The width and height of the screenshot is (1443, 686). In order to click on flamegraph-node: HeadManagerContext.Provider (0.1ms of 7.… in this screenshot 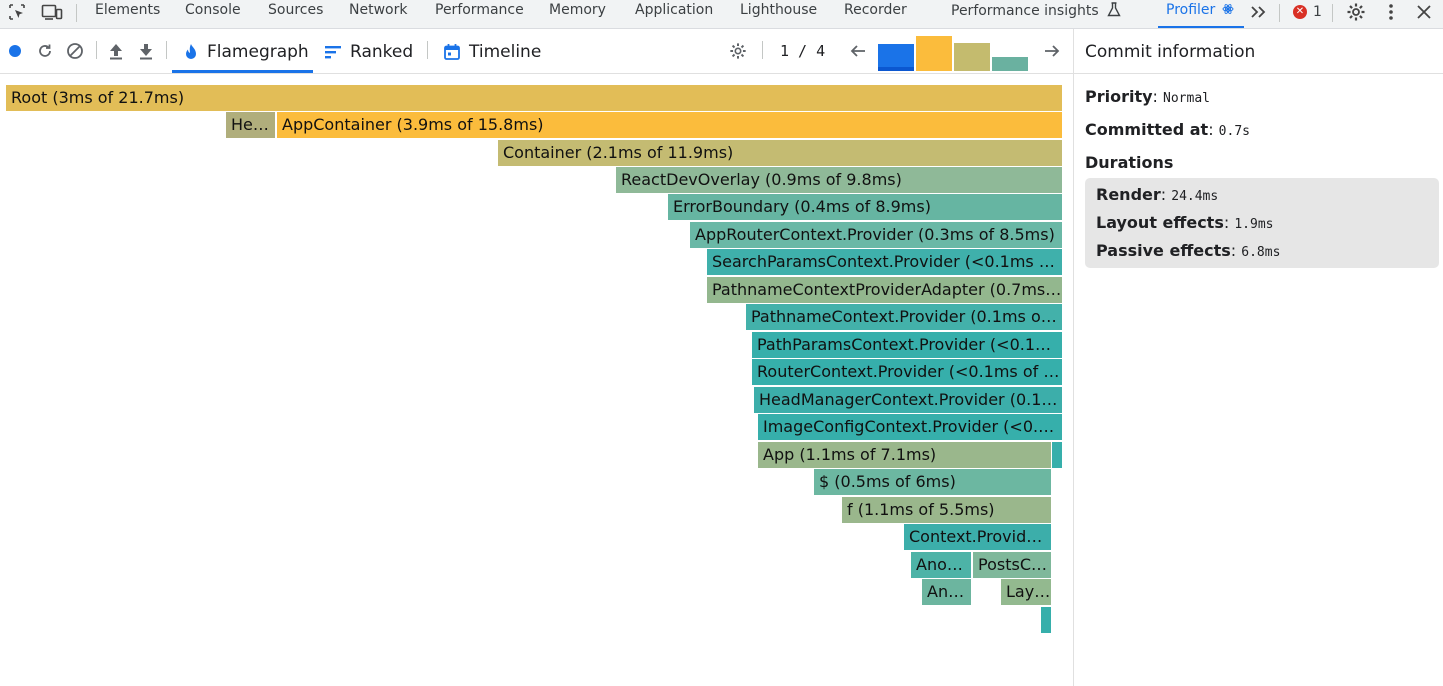, I will do `click(908, 400)`.